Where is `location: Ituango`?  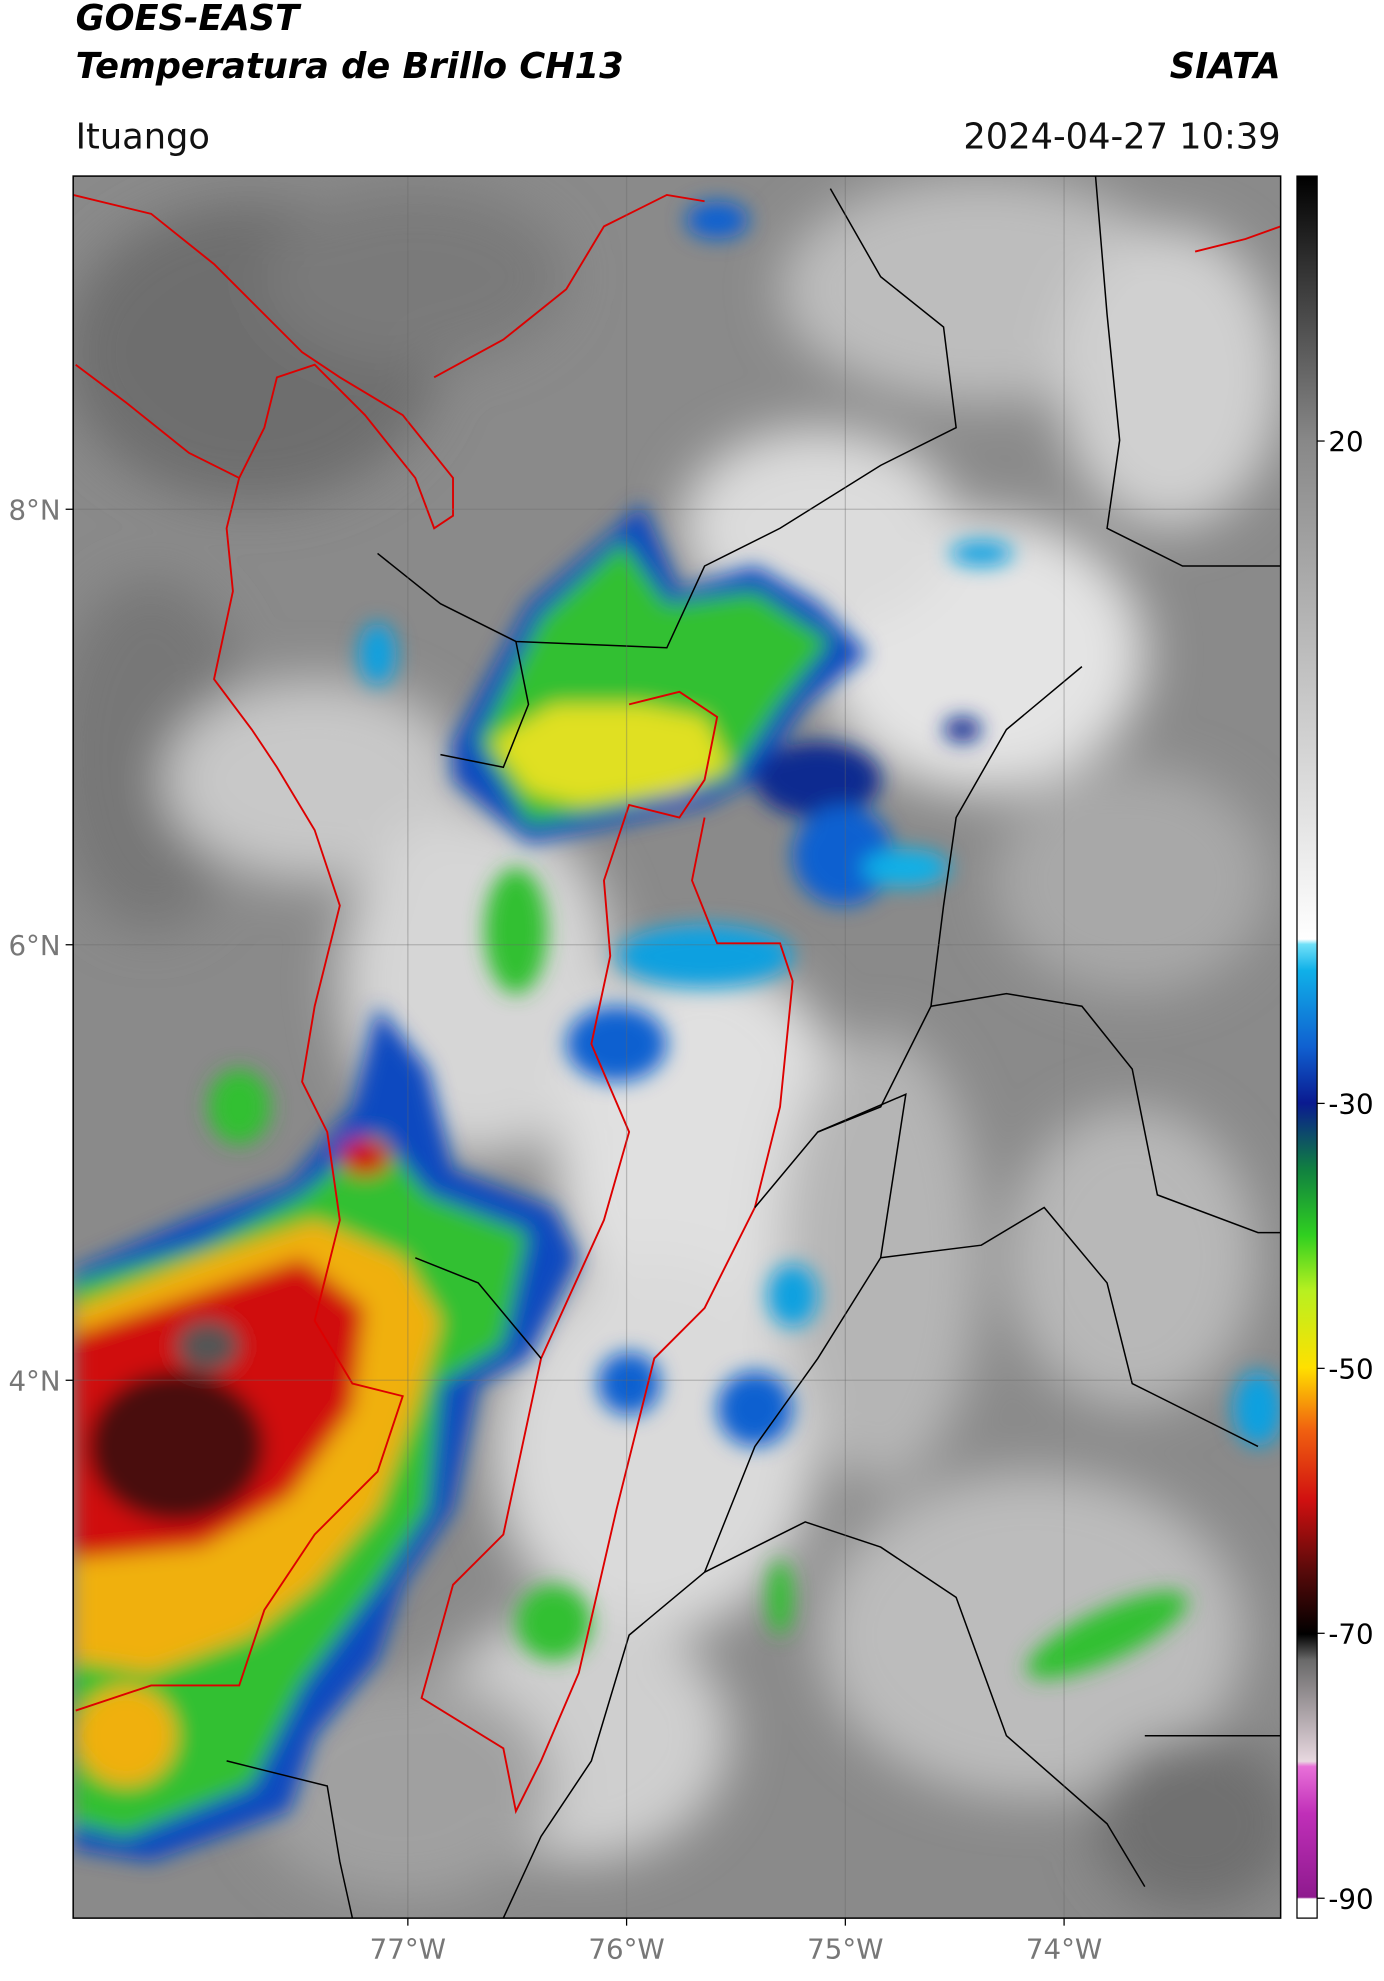 location: Ituango is located at coordinates (143, 136).